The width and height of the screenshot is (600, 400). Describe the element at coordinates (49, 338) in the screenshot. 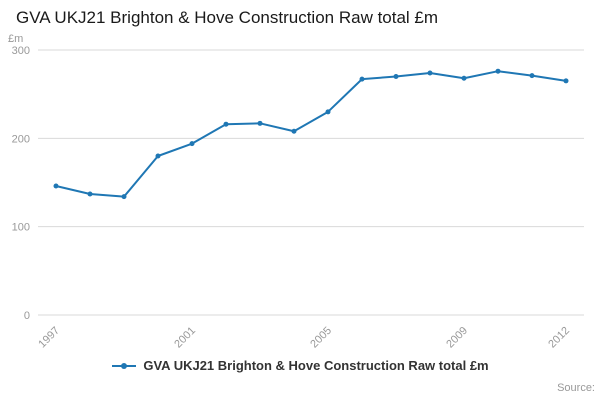

I see `x-tick-label: 1997` at that location.